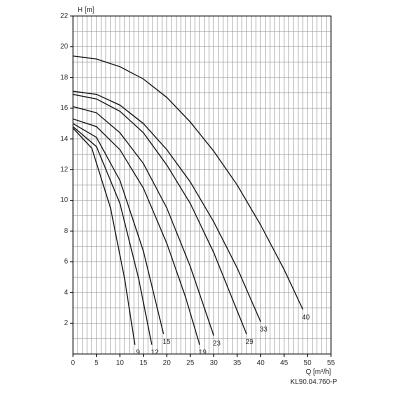 This screenshot has height=405, width=400. Describe the element at coordinates (143, 363) in the screenshot. I see `x-tick-label: 15` at that location.